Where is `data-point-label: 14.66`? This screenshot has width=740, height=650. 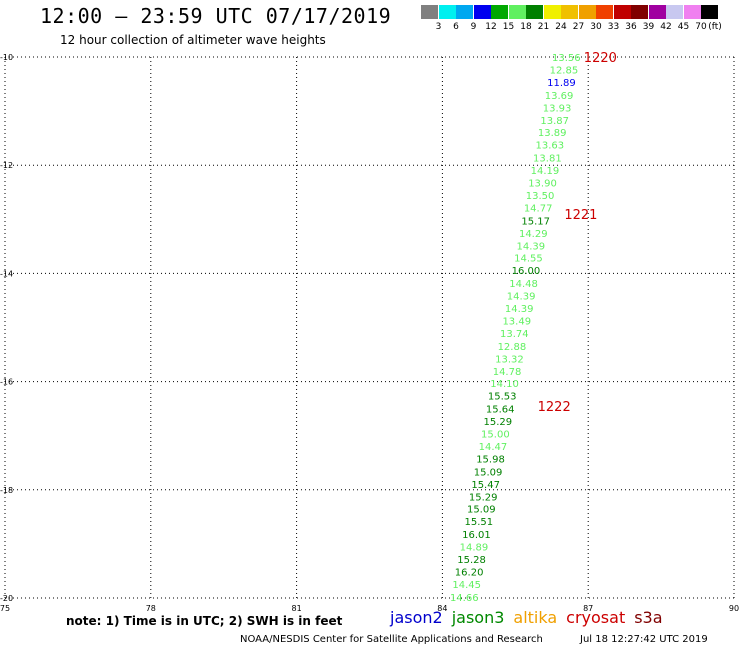
data-point-label: 14.66 is located at coordinates (464, 598).